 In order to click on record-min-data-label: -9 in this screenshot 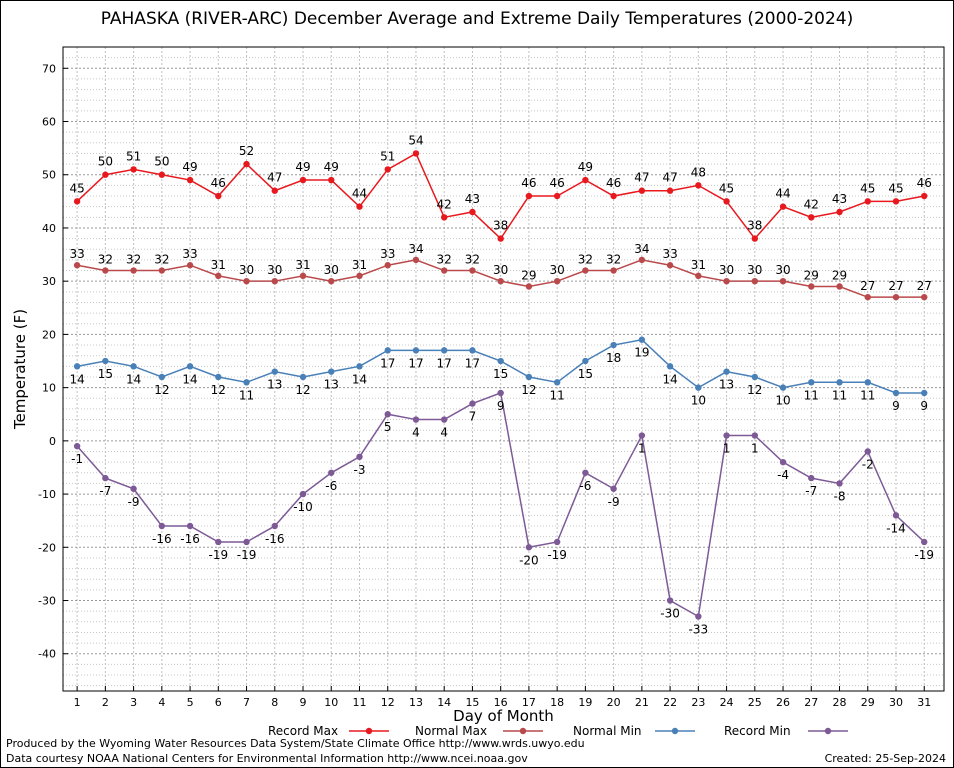, I will do `click(614, 502)`.